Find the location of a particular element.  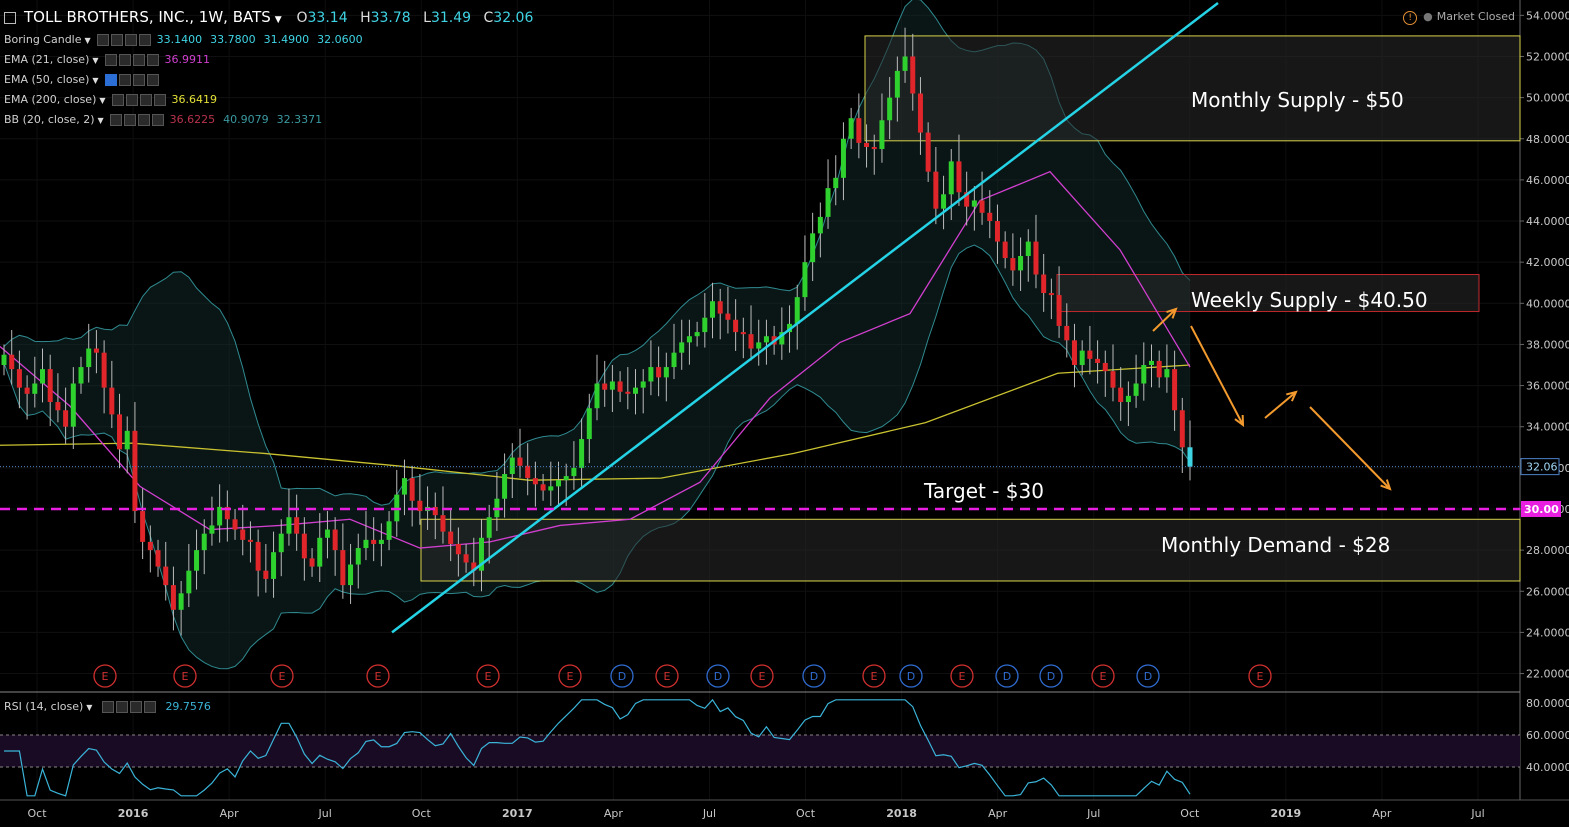

indicator-value: 32.0600 is located at coordinates (340, 39).